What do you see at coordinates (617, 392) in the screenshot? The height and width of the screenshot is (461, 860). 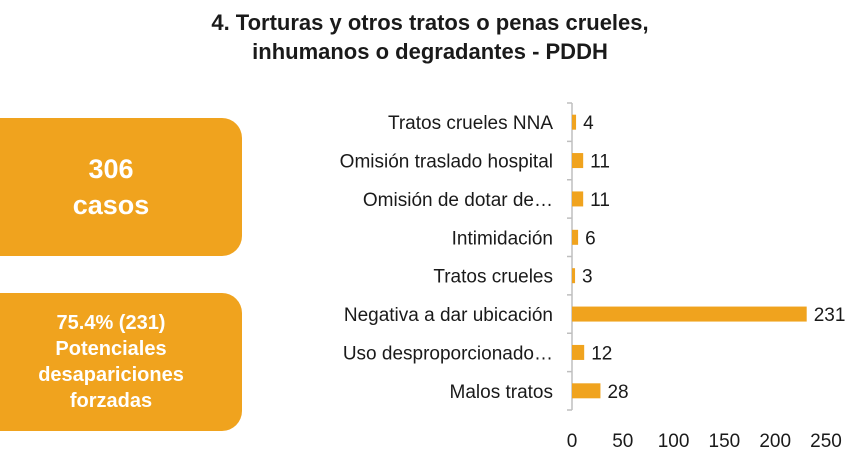 I see `data-label: 28` at bounding box center [617, 392].